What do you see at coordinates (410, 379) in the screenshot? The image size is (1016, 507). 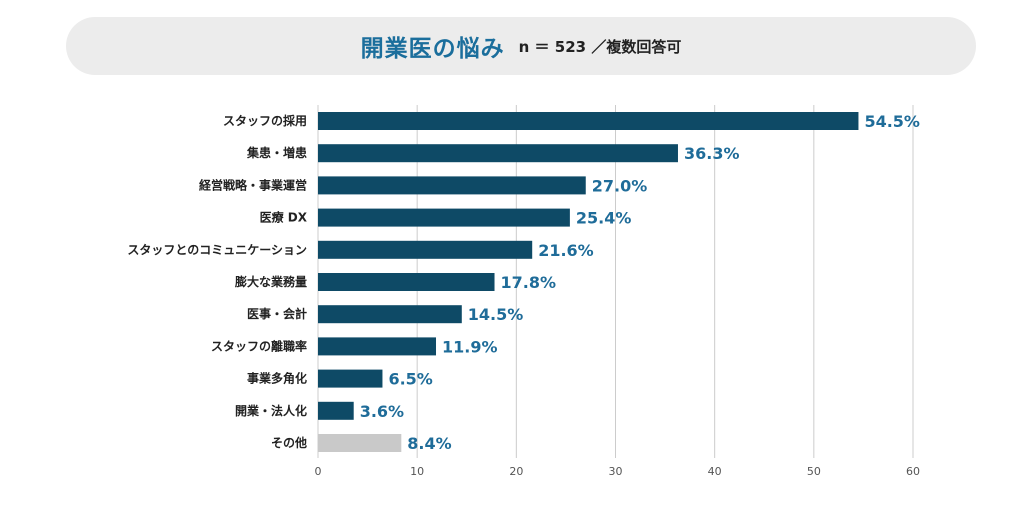 I see `value-label: 6.5%` at bounding box center [410, 379].